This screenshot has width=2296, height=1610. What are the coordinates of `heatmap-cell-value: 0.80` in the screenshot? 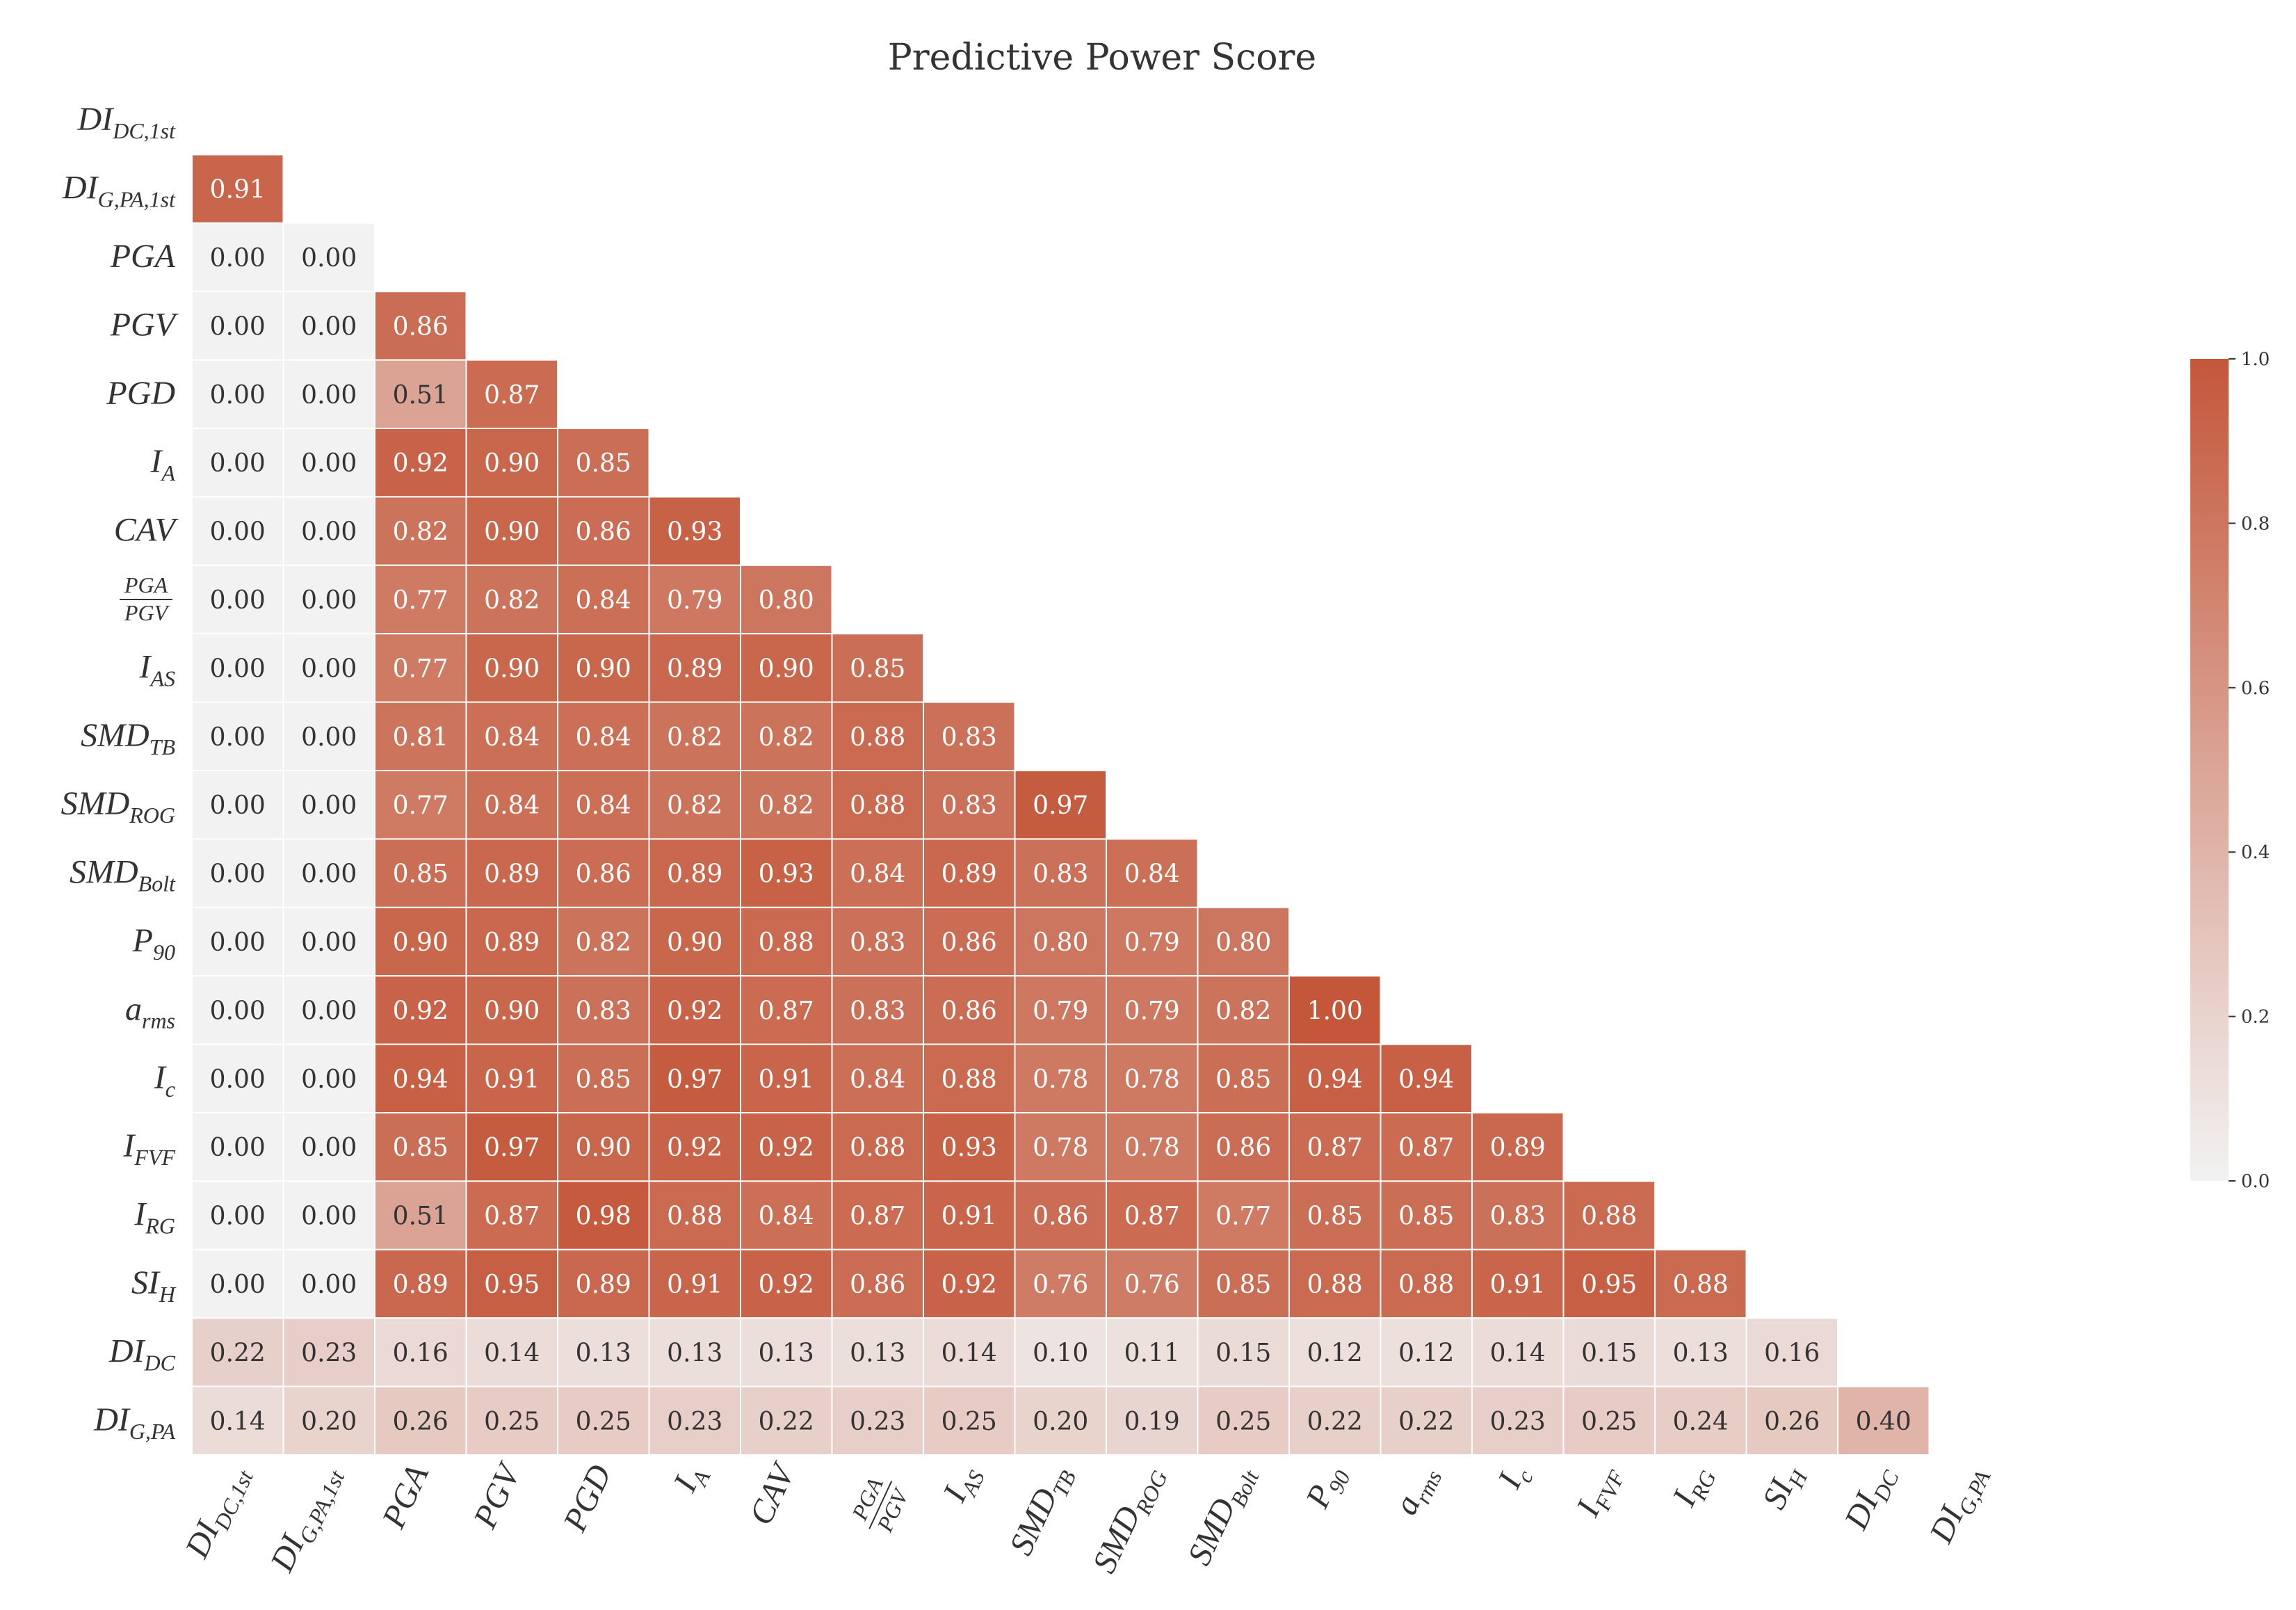 It's located at (786, 600).